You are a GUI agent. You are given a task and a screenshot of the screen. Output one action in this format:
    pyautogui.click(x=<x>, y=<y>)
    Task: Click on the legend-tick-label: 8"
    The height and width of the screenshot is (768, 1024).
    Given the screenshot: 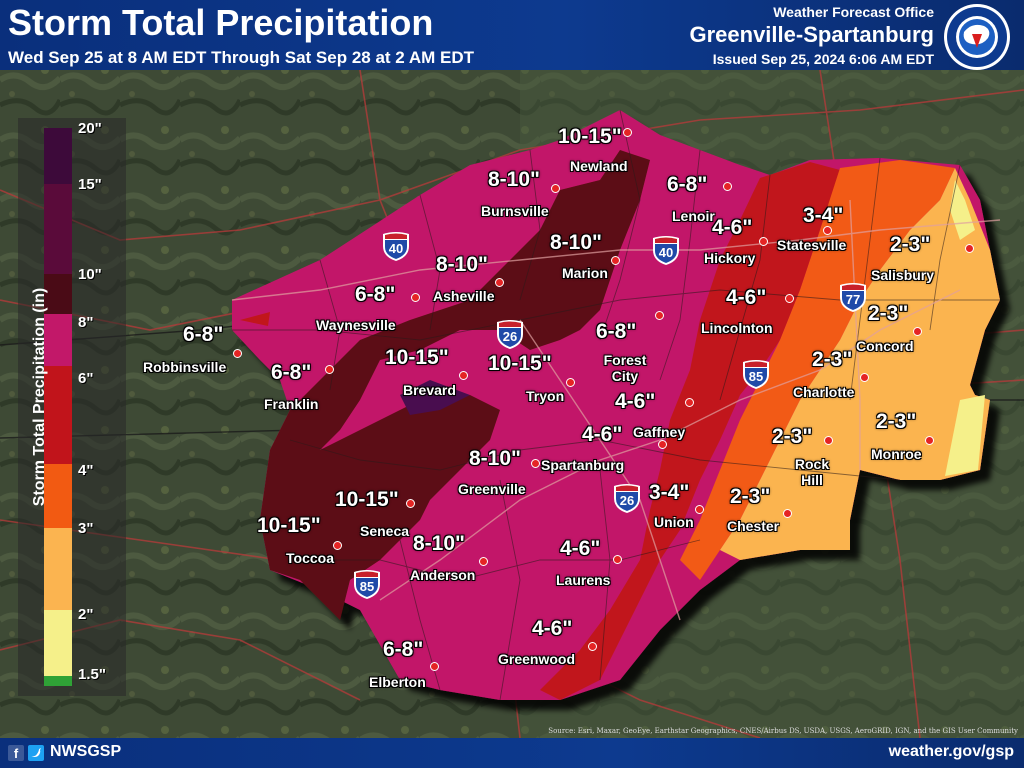 What is the action you would take?
    pyautogui.click(x=86, y=322)
    